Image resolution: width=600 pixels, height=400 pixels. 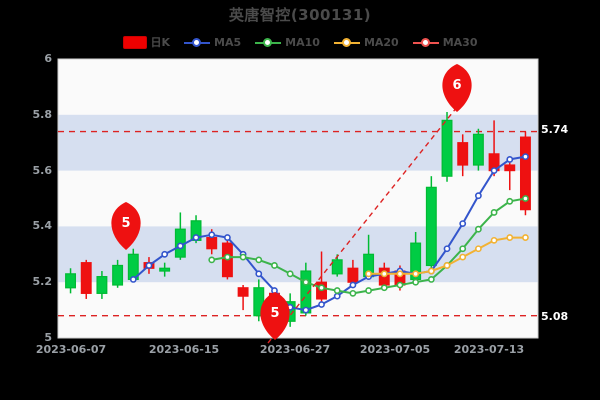 I want to click on marker-6-top: 6, so click(x=457, y=88).